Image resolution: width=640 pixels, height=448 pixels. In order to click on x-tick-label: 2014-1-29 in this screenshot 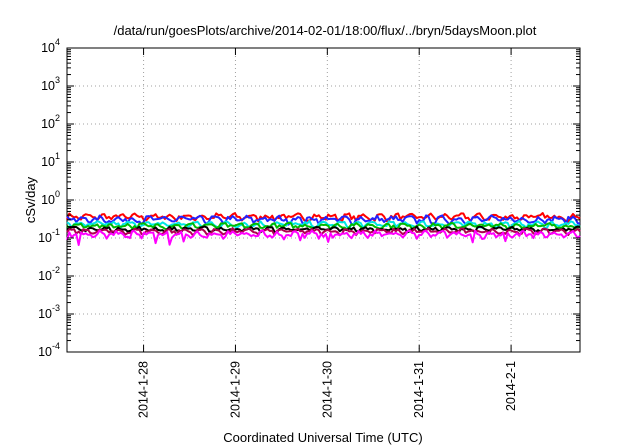, I will do `click(235, 389)`.